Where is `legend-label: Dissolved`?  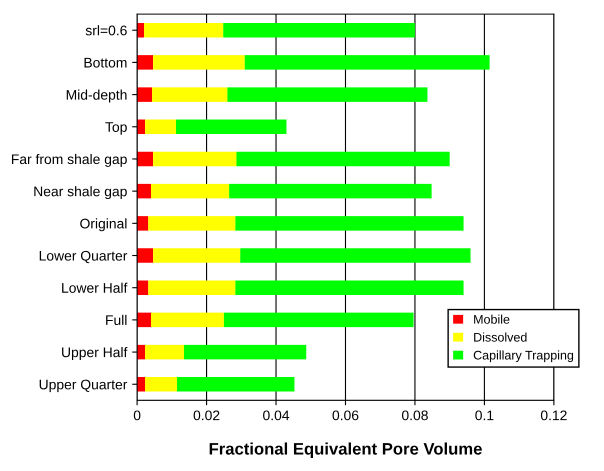 legend-label: Dissolved is located at coordinates (500, 337).